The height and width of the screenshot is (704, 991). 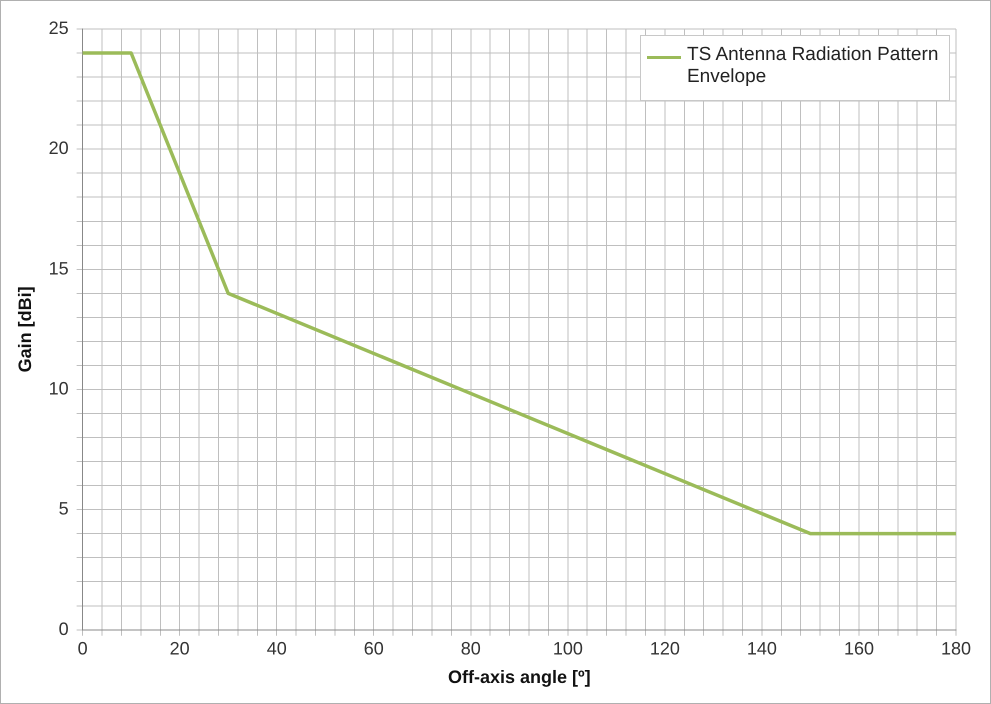 I want to click on x-tick-label: 80, so click(x=470, y=648).